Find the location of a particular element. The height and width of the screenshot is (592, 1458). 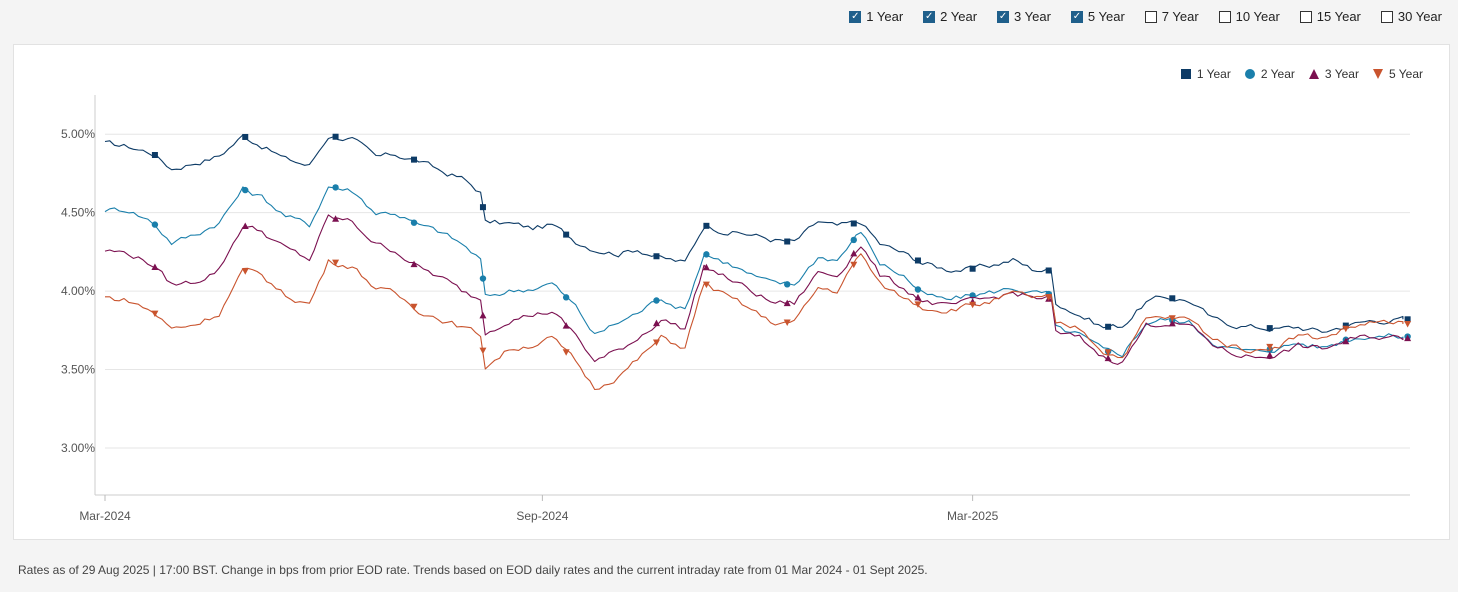

x-tick-label: Sep-2024 is located at coordinates (542, 516).